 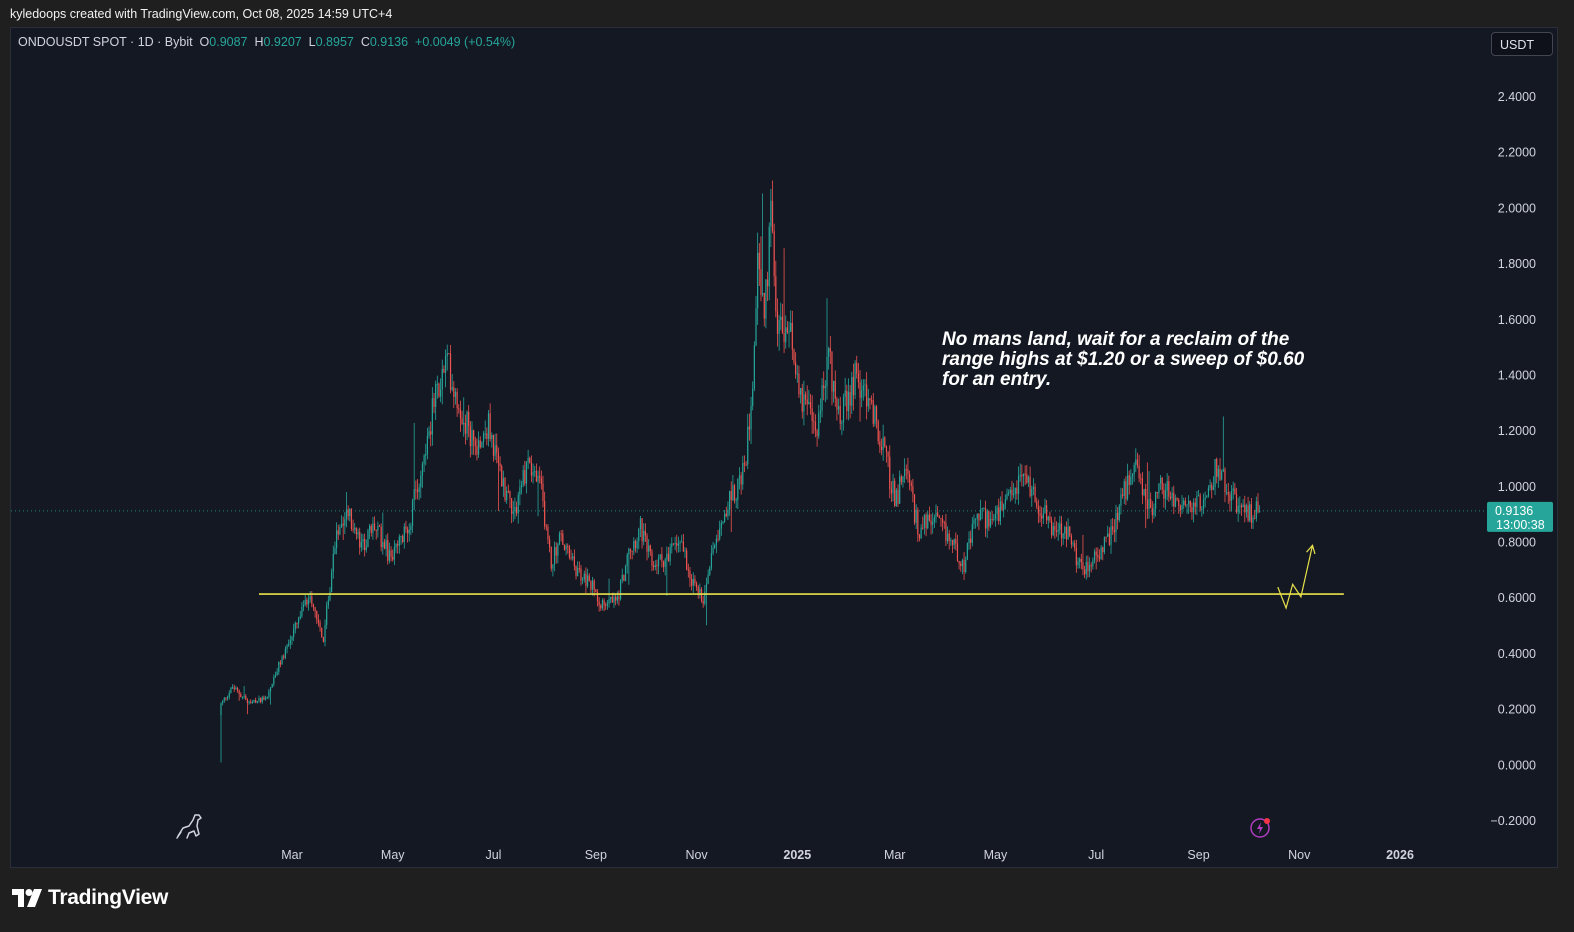 What do you see at coordinates (1522, 44) in the screenshot?
I see `currency-button: USDT` at bounding box center [1522, 44].